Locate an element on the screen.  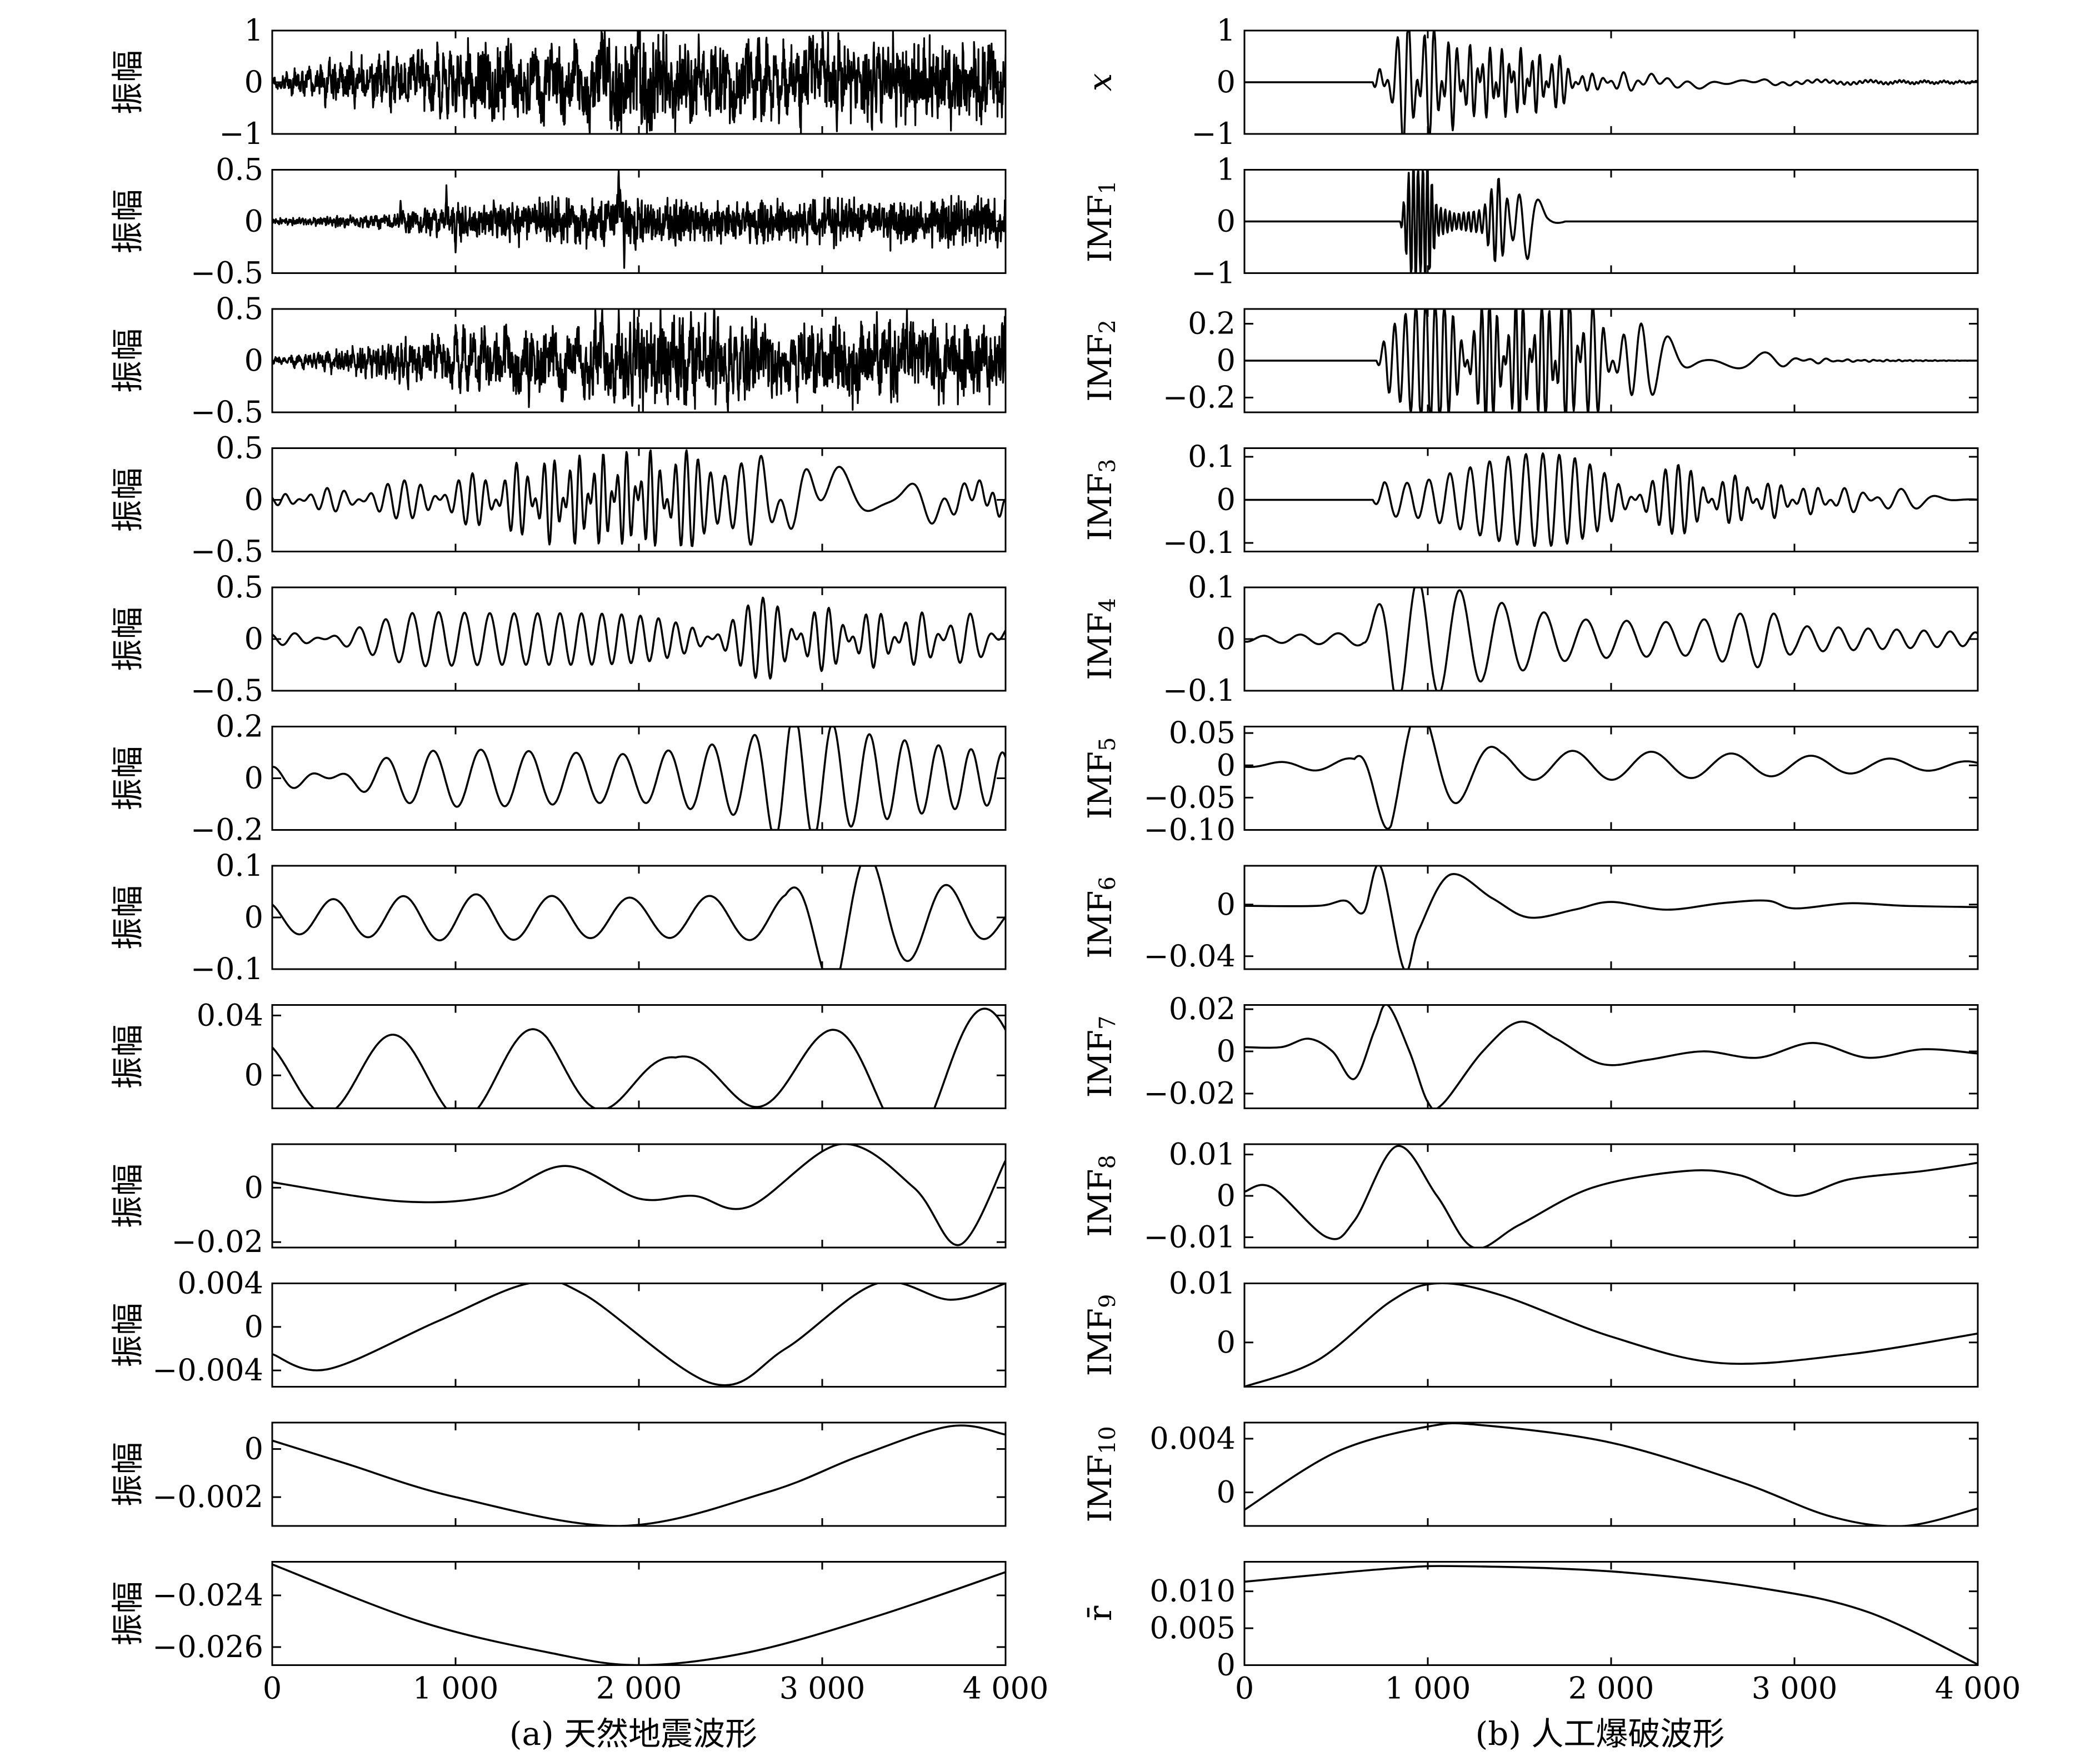
y-axis-label: IMF1 is located at coordinates (1101, 222).